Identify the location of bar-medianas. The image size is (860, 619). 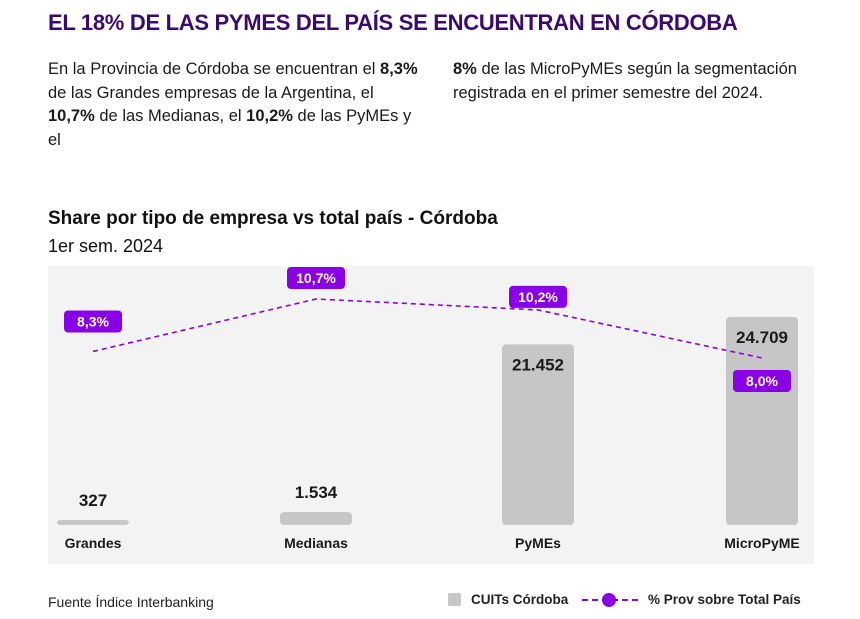
(316, 518).